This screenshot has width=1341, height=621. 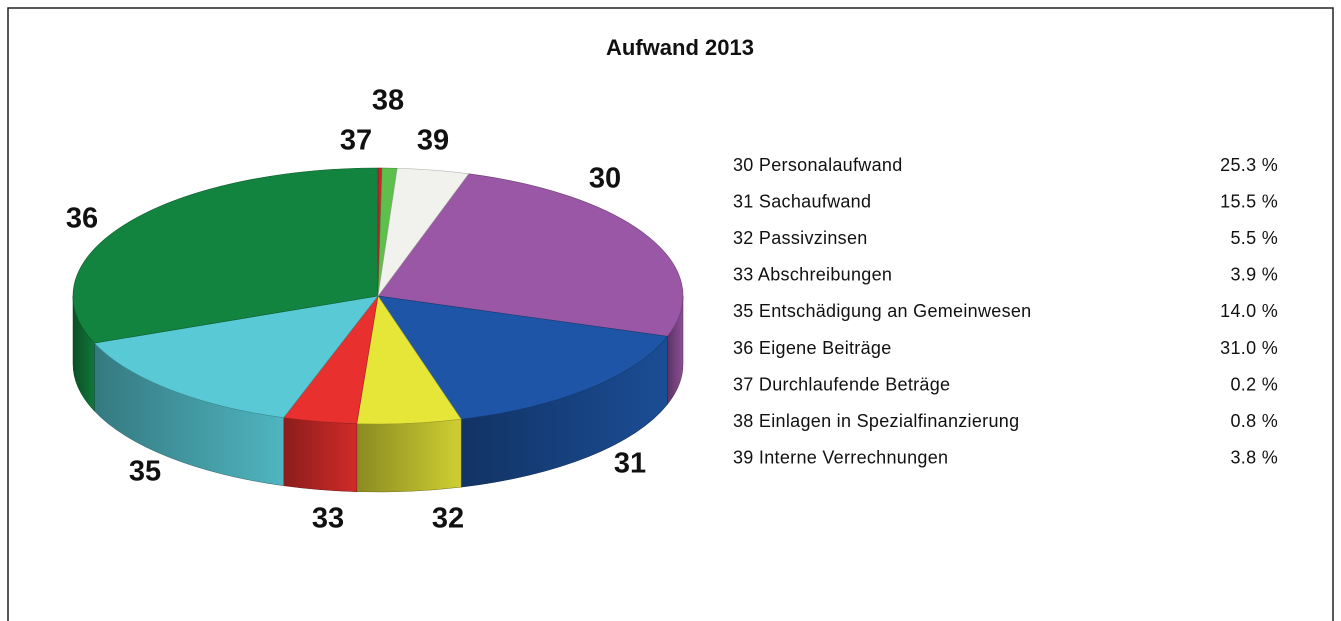 What do you see at coordinates (1249, 348) in the screenshot?
I see `legend-value: 31.0 %` at bounding box center [1249, 348].